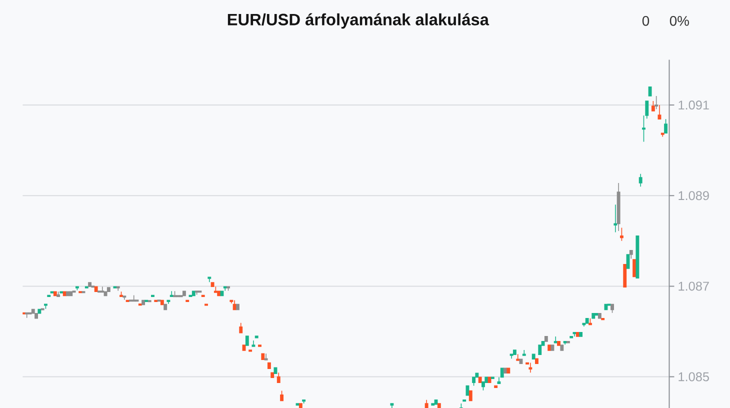  I want to click on text: 0, so click(646, 21).